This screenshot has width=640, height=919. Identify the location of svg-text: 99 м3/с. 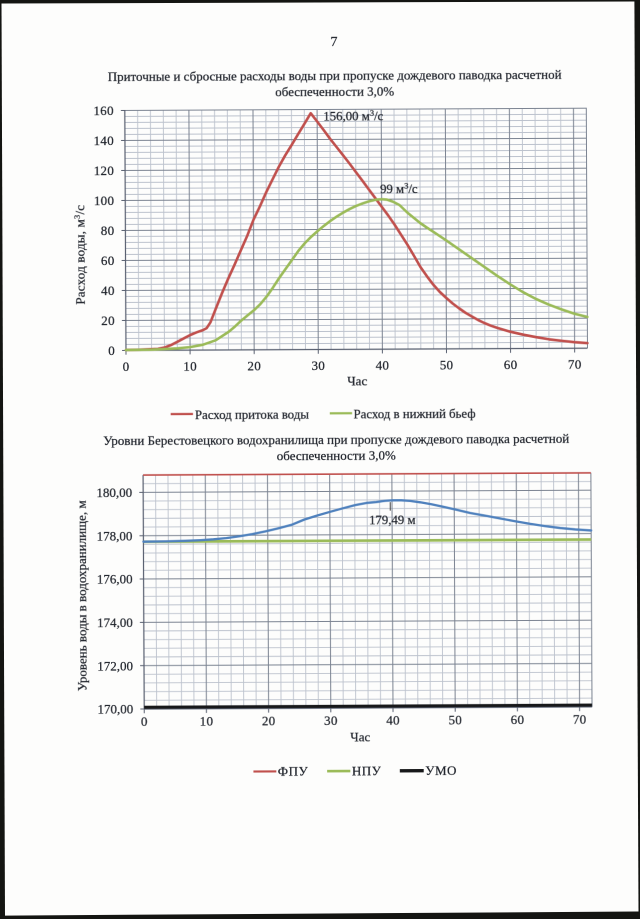
(399, 189).